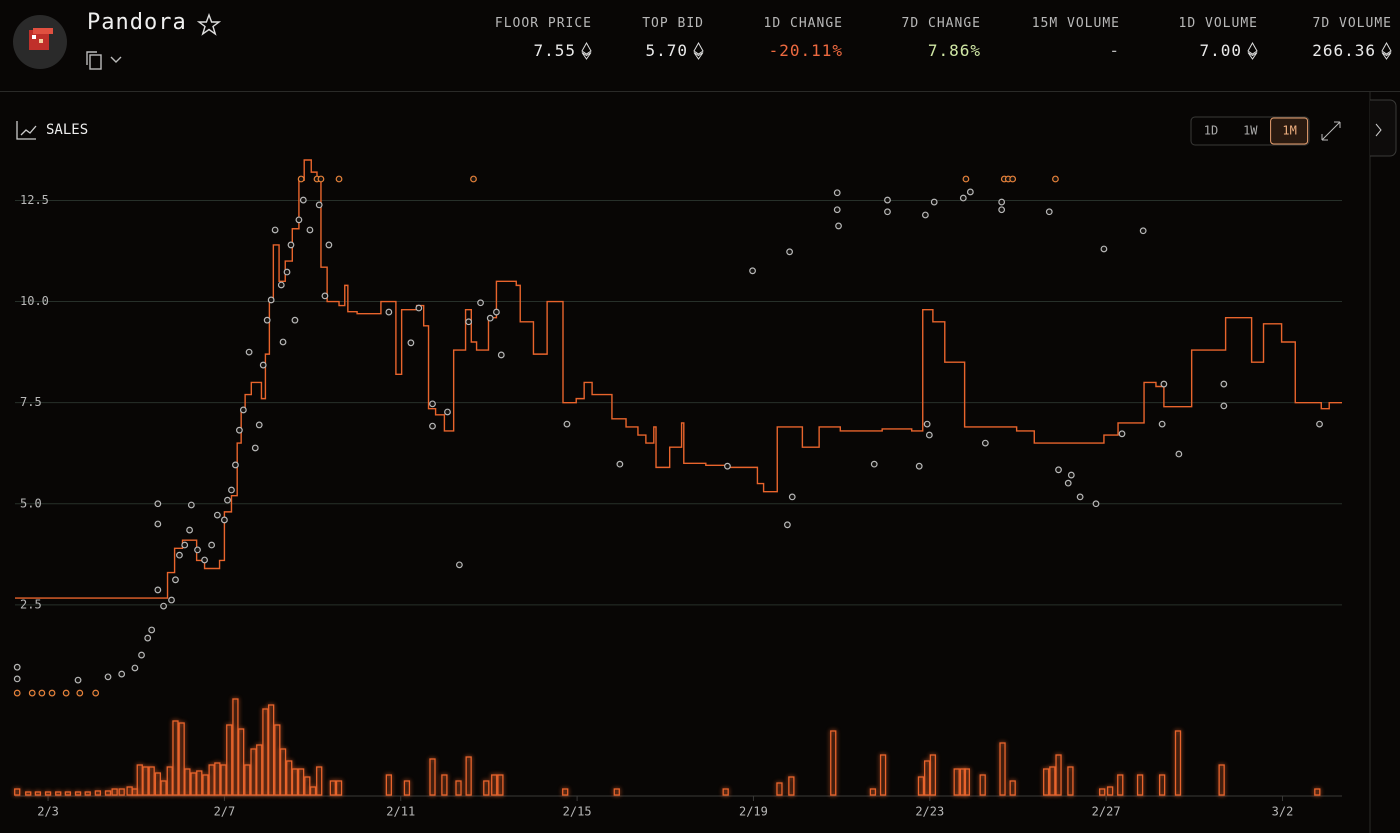  What do you see at coordinates (1114, 50) in the screenshot?
I see `stat-value-text: -` at bounding box center [1114, 50].